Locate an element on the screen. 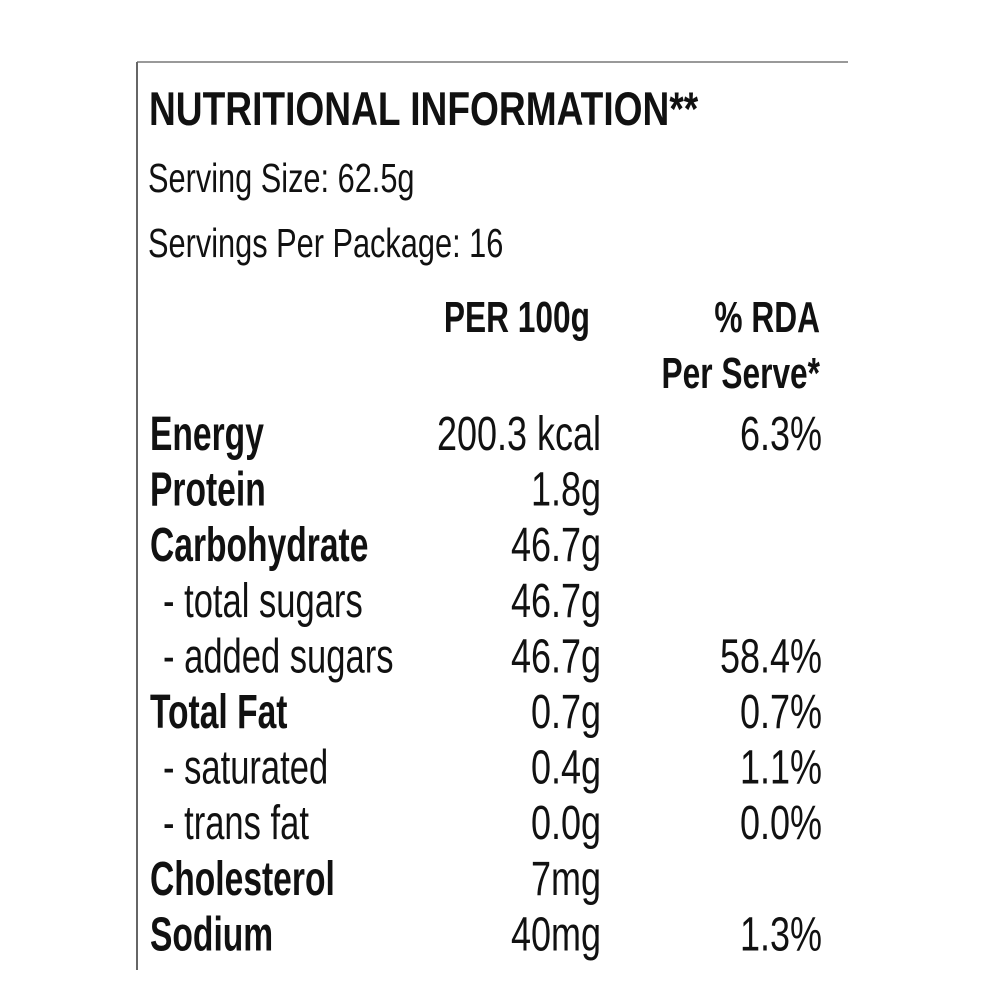  per-100g-value-group: 0.4g is located at coordinates (566, 767).